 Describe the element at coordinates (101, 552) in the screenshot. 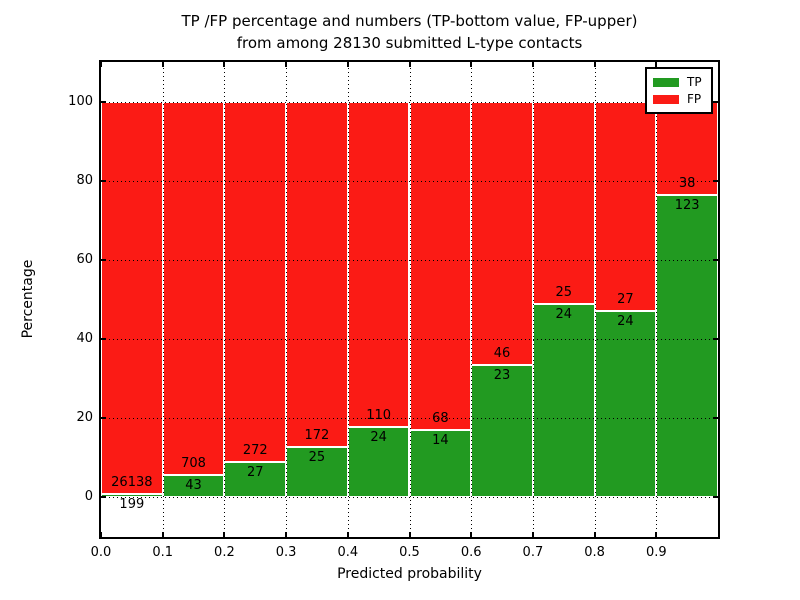

I see `x-tick-label: 0.0` at that location.